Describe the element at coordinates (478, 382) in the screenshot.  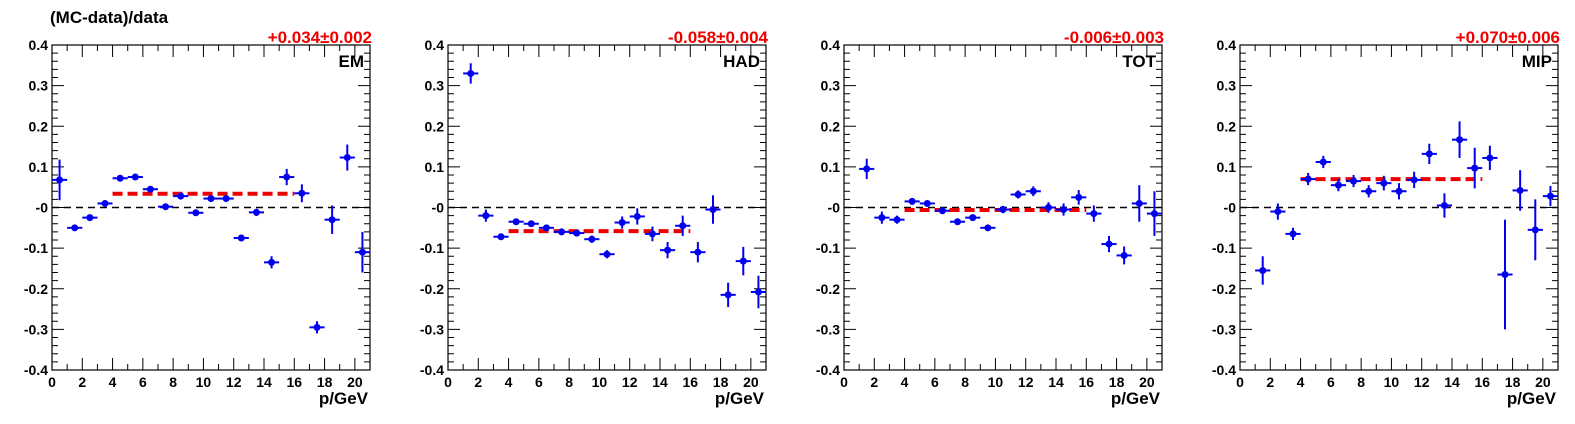
I see `x-tick-label: 2` at that location.